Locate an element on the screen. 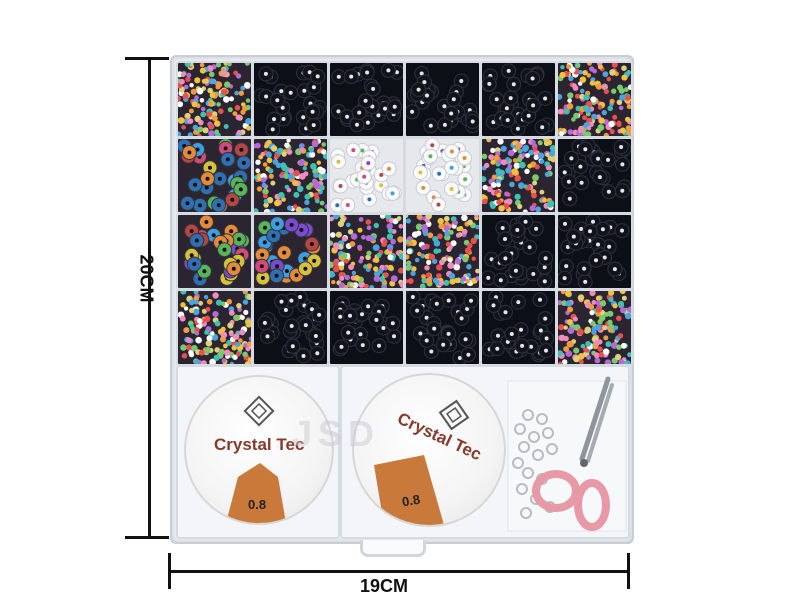  width-label: 19CM is located at coordinates (384, 586).